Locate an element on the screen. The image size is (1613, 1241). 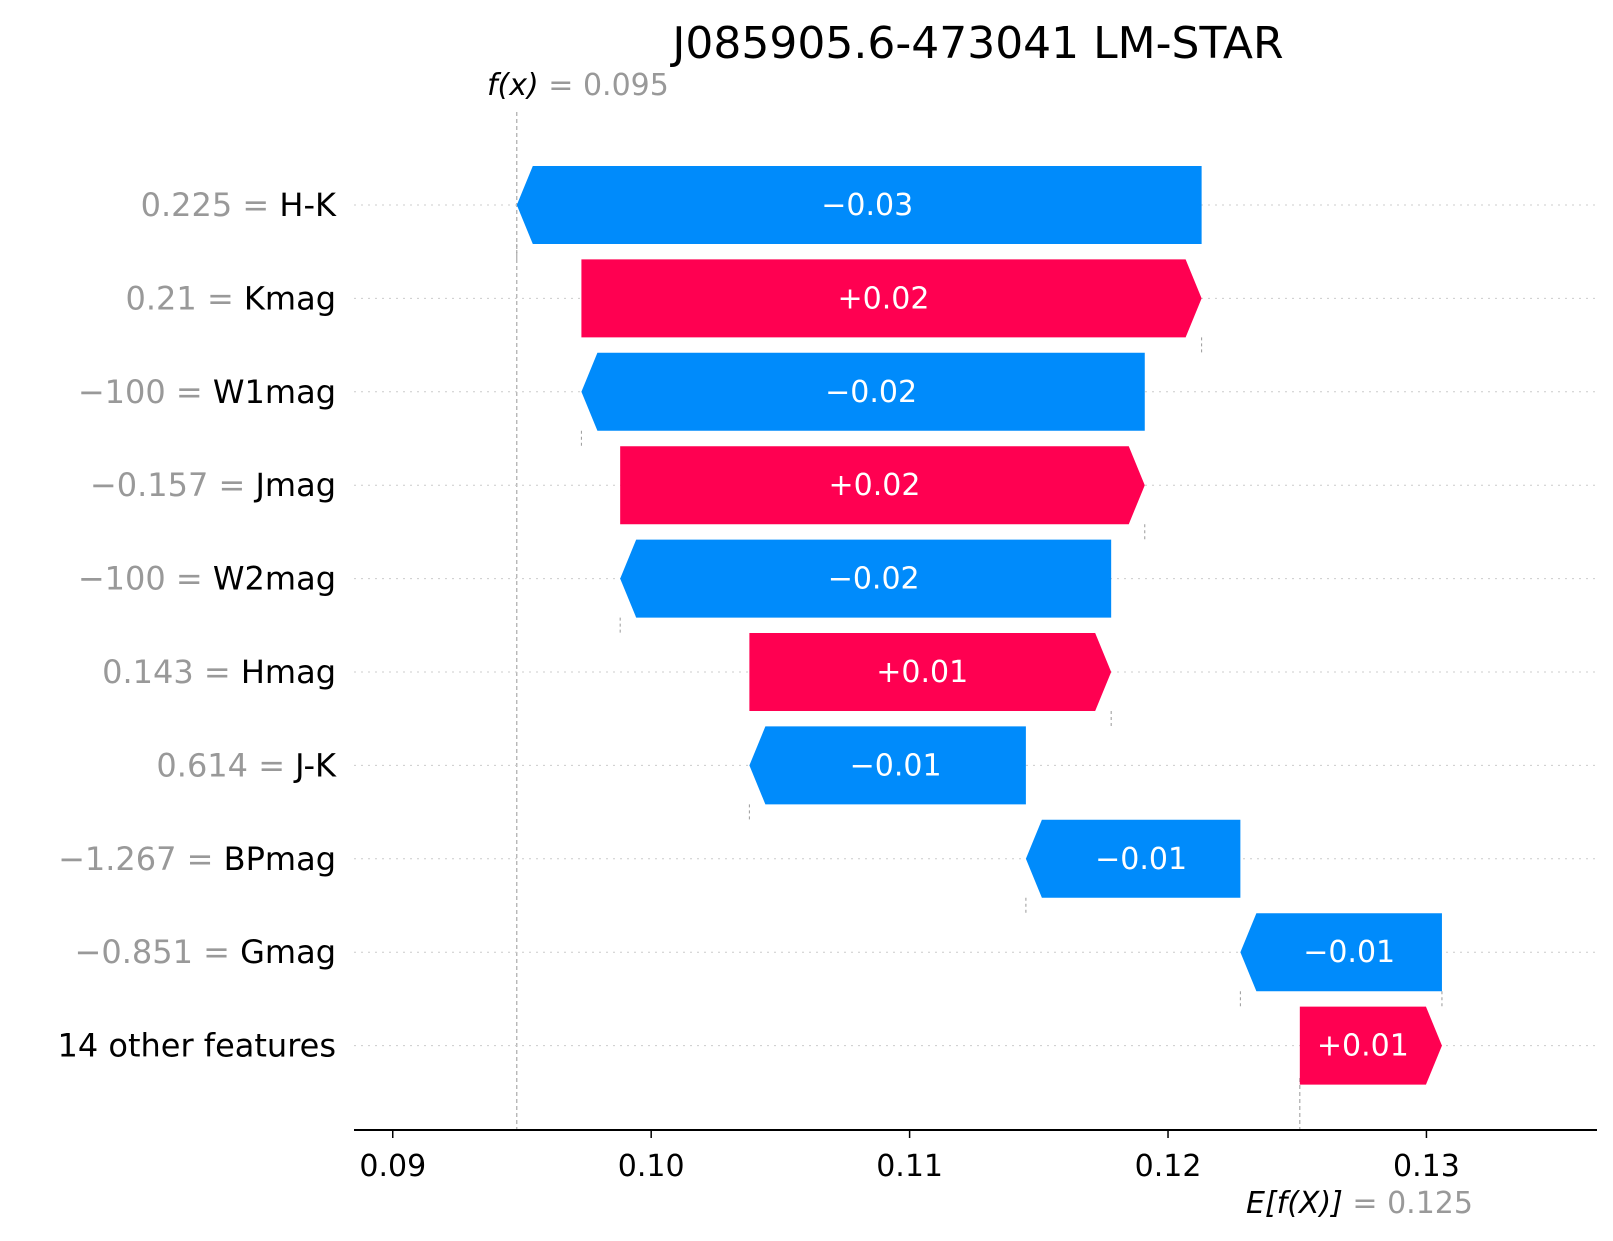
waterfall-bar-j-k is located at coordinates (887, 765).